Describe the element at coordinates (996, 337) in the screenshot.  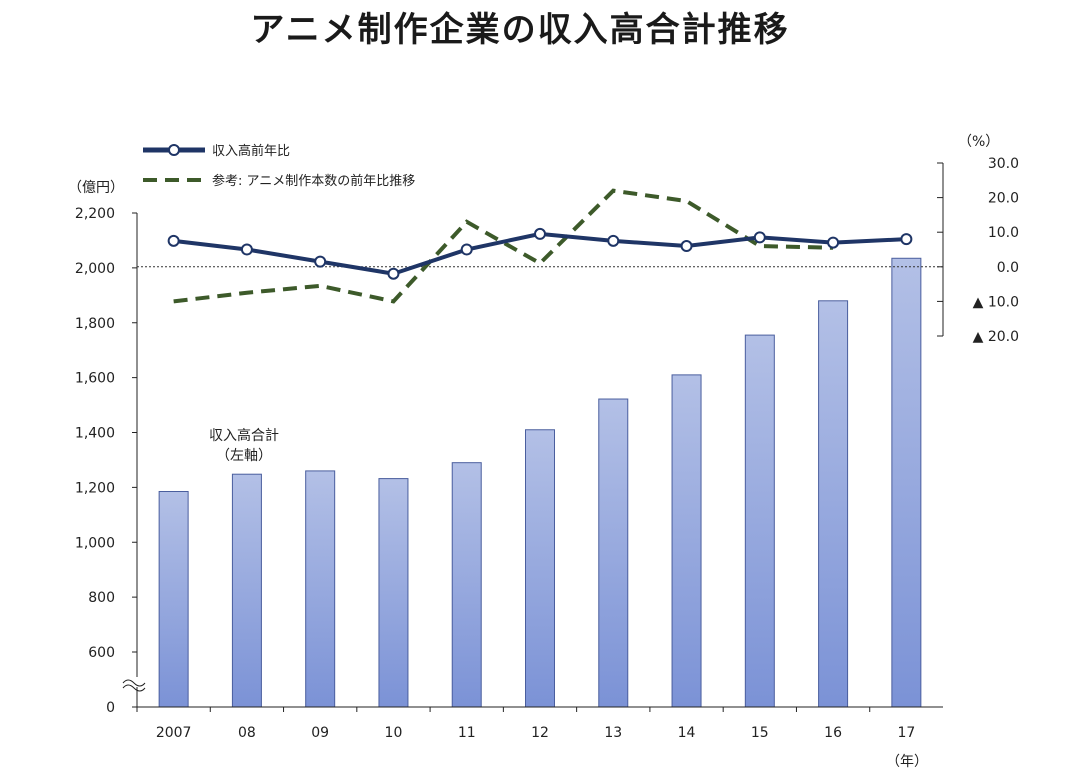
I see `right-tick-label: ▲ 20.0` at that location.